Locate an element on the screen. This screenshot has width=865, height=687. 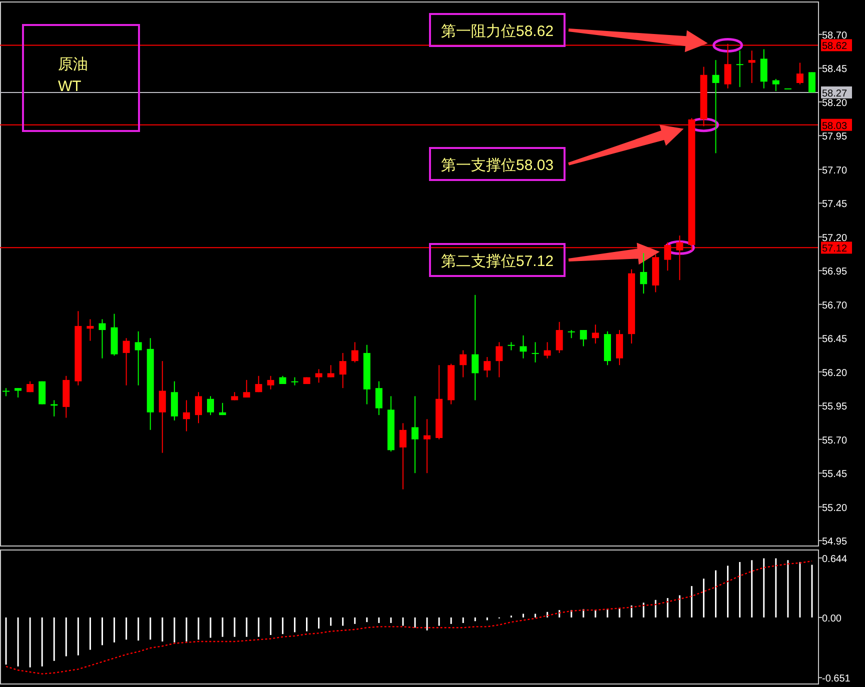
y-tick-label: 56.45 is located at coordinates (835, 340).